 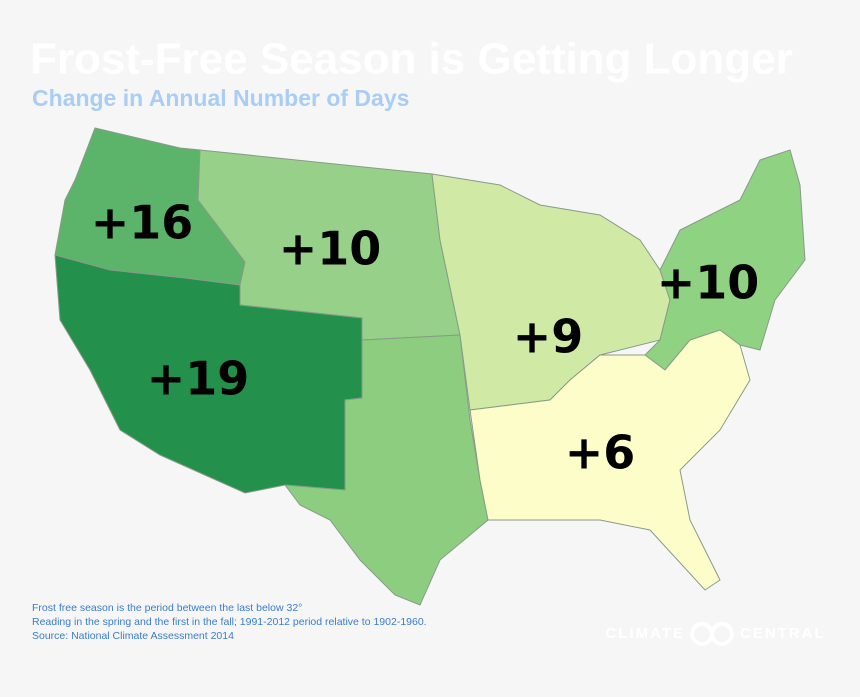 What do you see at coordinates (220, 98) in the screenshot?
I see `subtitle: Change in Annual Number of Days` at bounding box center [220, 98].